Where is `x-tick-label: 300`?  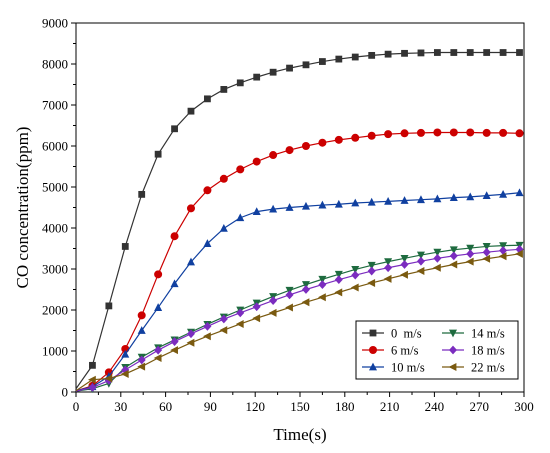 x-tick-label: 300 is located at coordinates (524, 406).